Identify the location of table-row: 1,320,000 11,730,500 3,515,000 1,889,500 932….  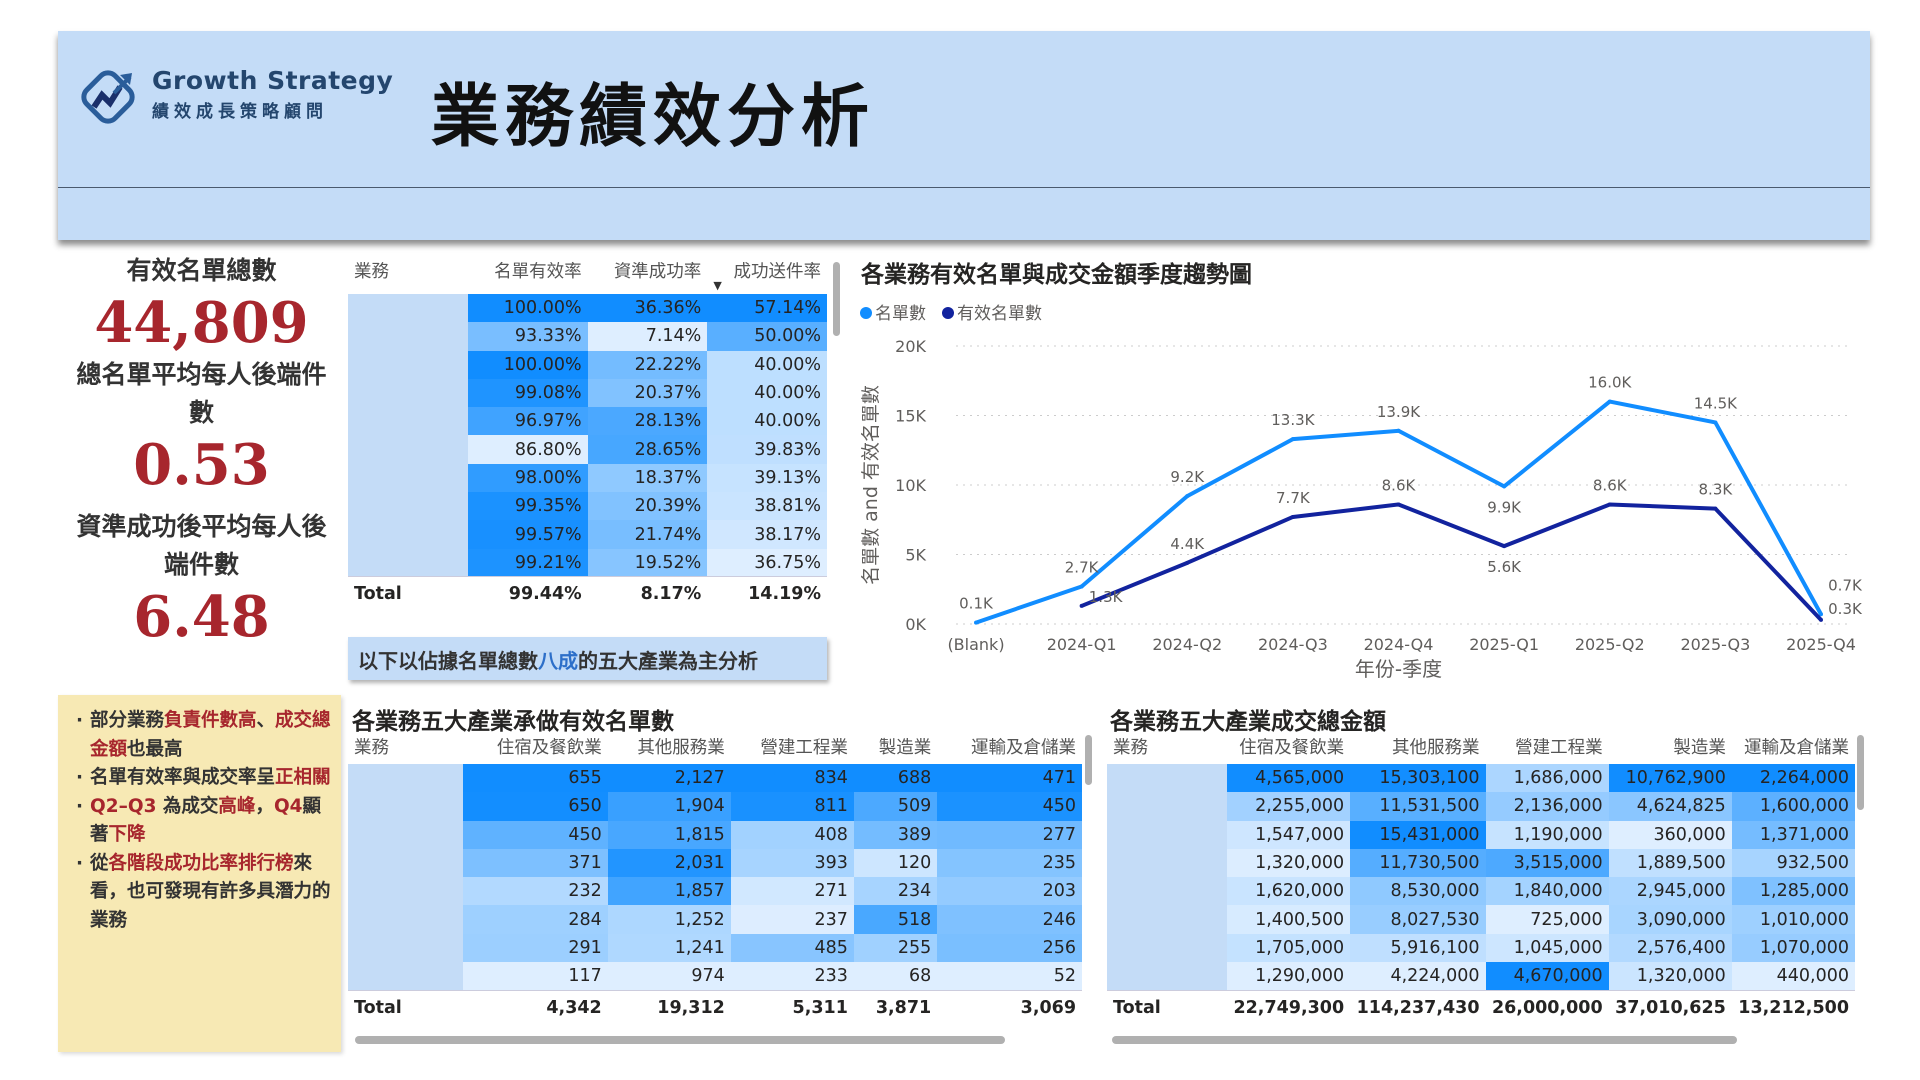
(1481, 863).